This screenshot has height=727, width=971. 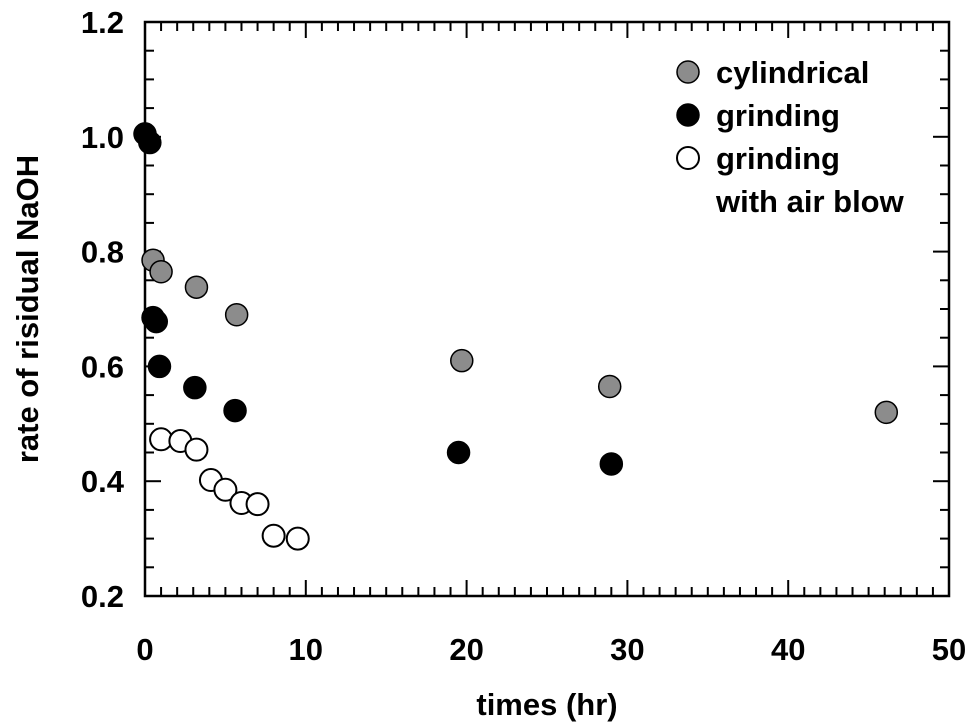 I want to click on series-grinding-air-blow, so click(x=229, y=489).